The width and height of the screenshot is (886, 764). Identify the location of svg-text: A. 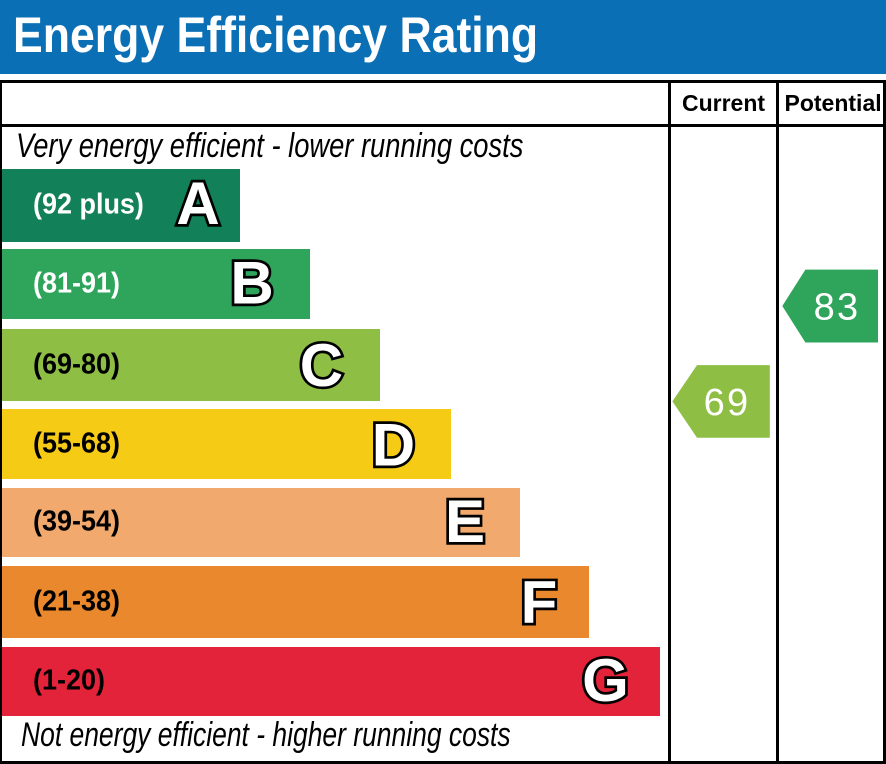
(197, 203).